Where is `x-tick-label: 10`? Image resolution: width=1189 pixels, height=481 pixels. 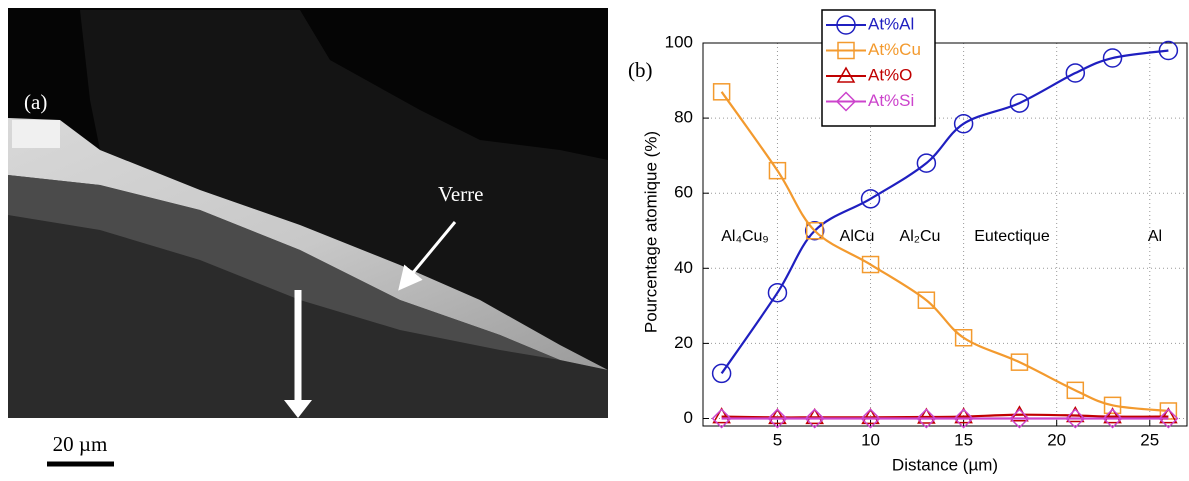 x-tick-label: 10 is located at coordinates (870, 439).